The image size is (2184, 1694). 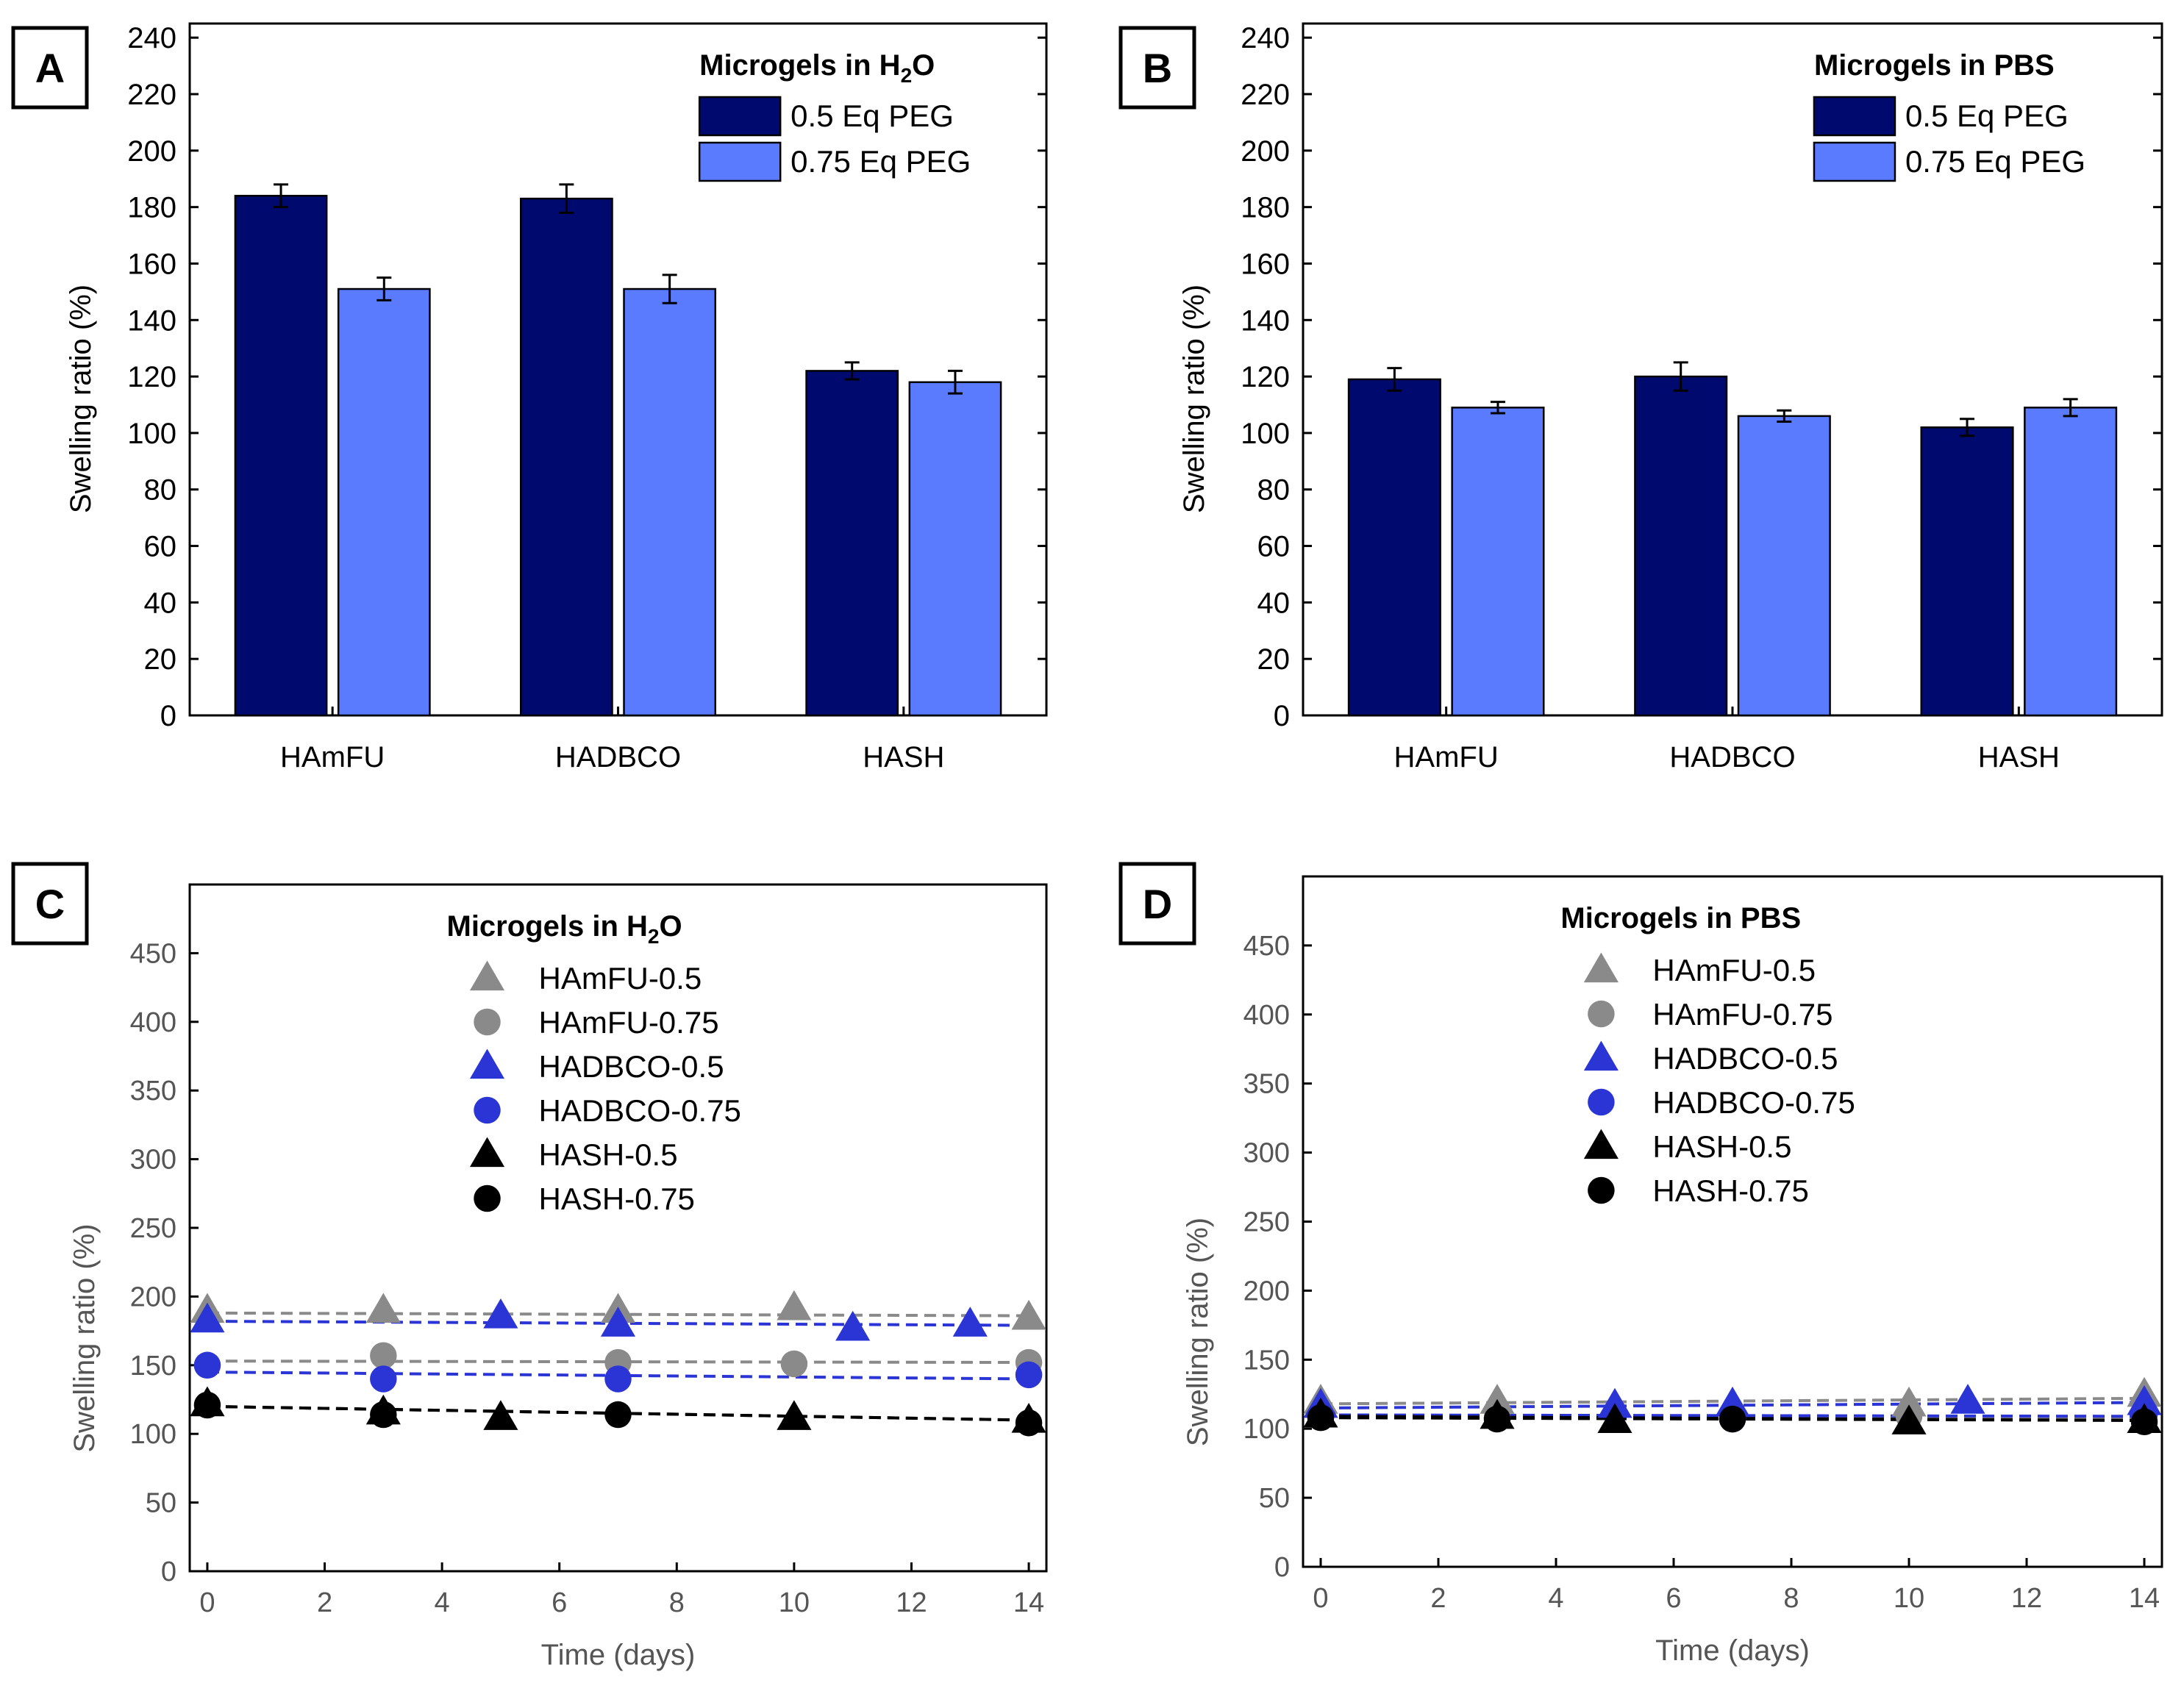 What do you see at coordinates (1995, 161) in the screenshot?
I see `legend-label: 0.75 Eq PEG` at bounding box center [1995, 161].